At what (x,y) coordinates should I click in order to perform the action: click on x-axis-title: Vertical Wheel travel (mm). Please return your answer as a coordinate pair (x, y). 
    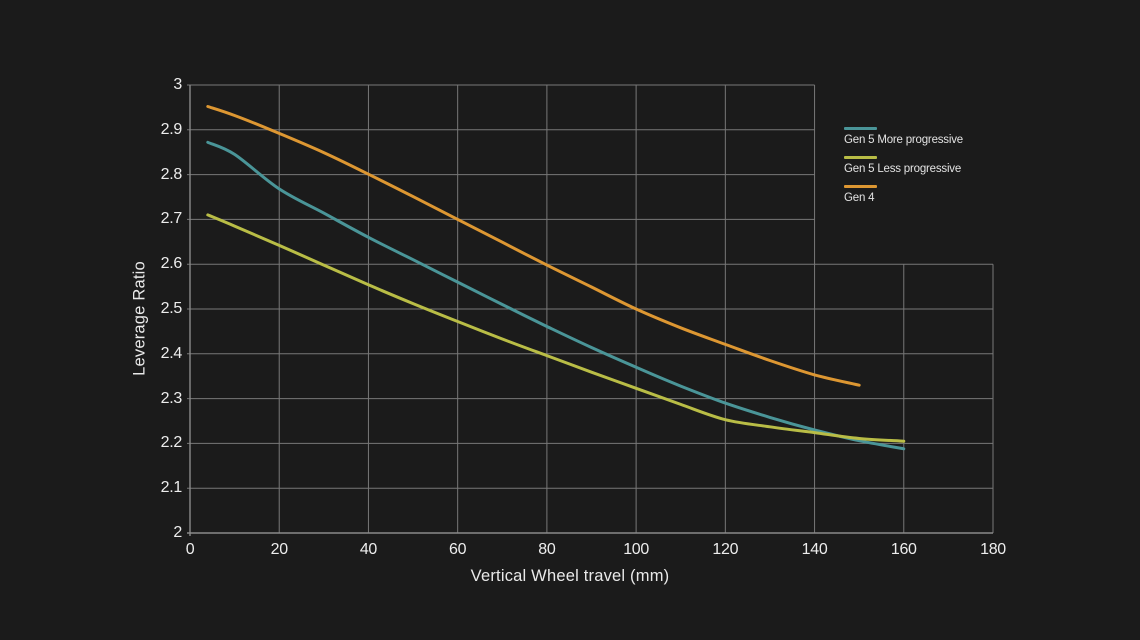
    Looking at the image, I should click on (570, 576).